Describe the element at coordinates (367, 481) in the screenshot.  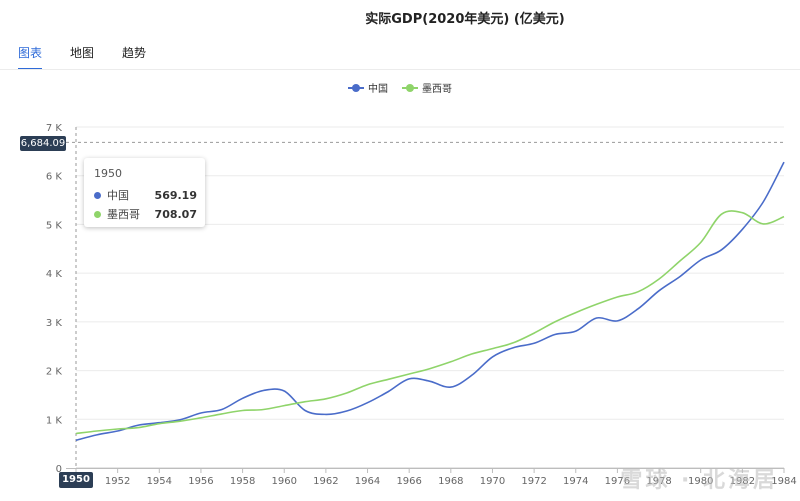
I see `x-tick-label-1964: 1964` at that location.